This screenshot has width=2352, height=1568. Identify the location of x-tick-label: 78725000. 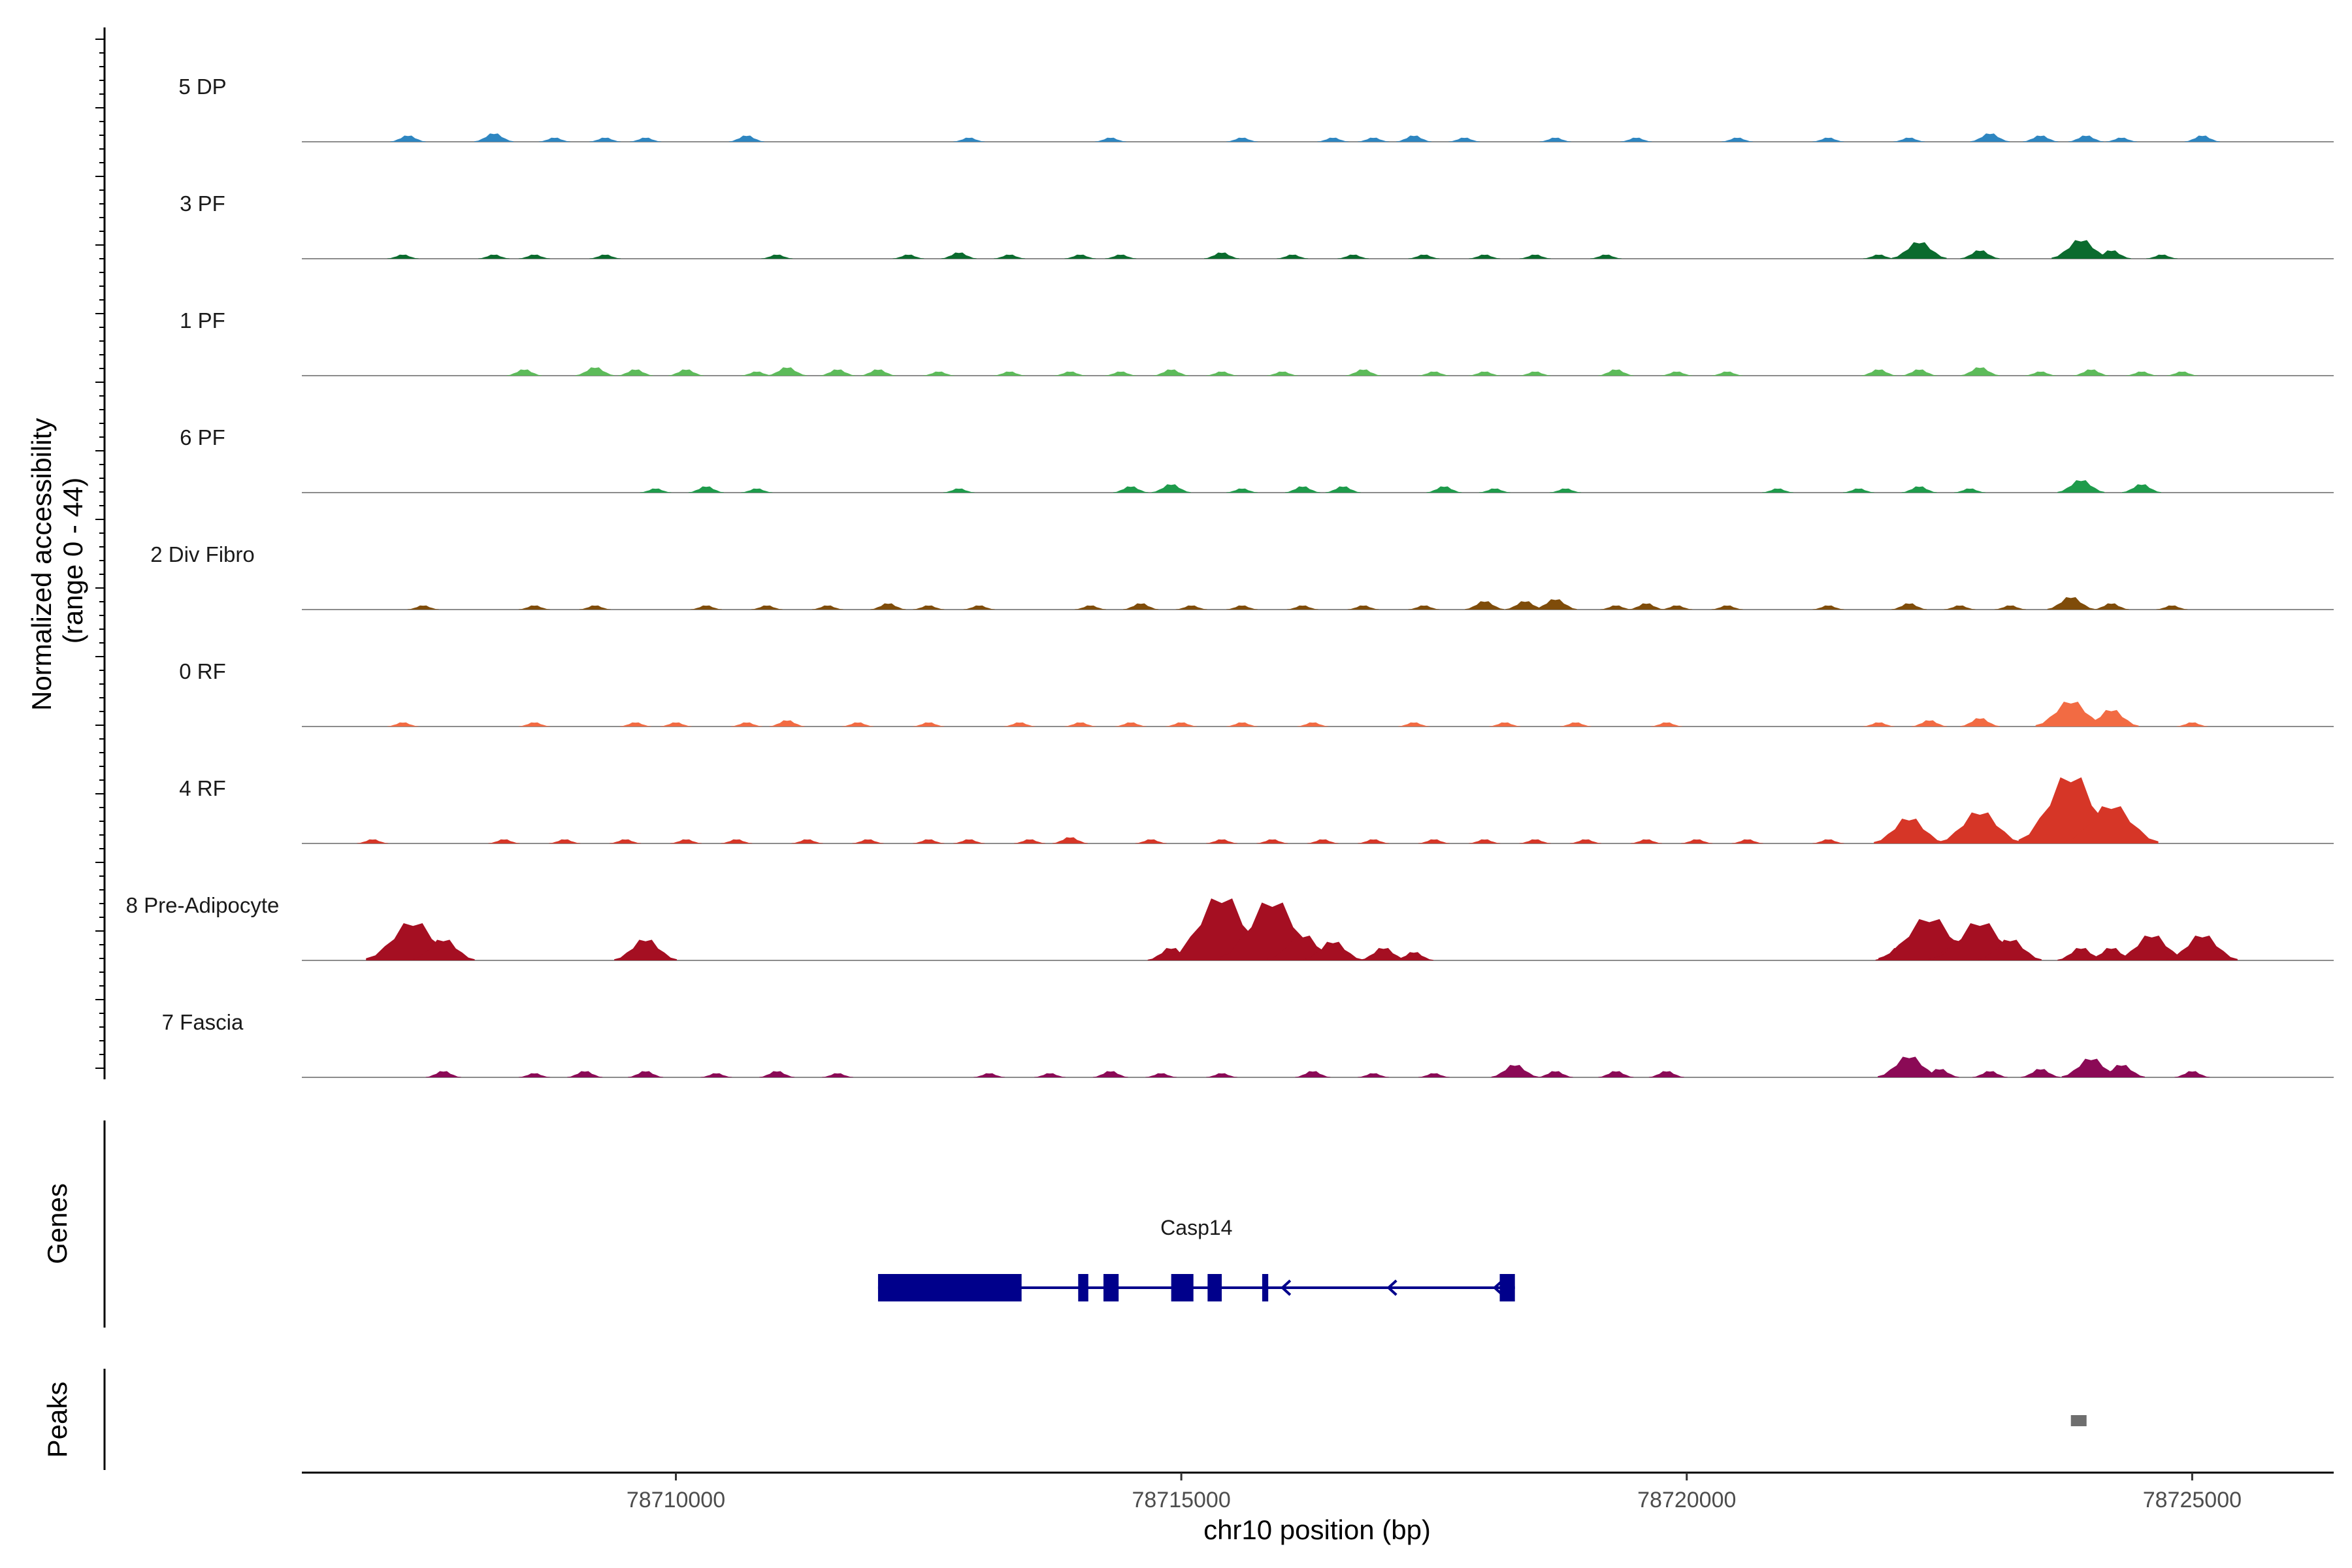
(2192, 1500).